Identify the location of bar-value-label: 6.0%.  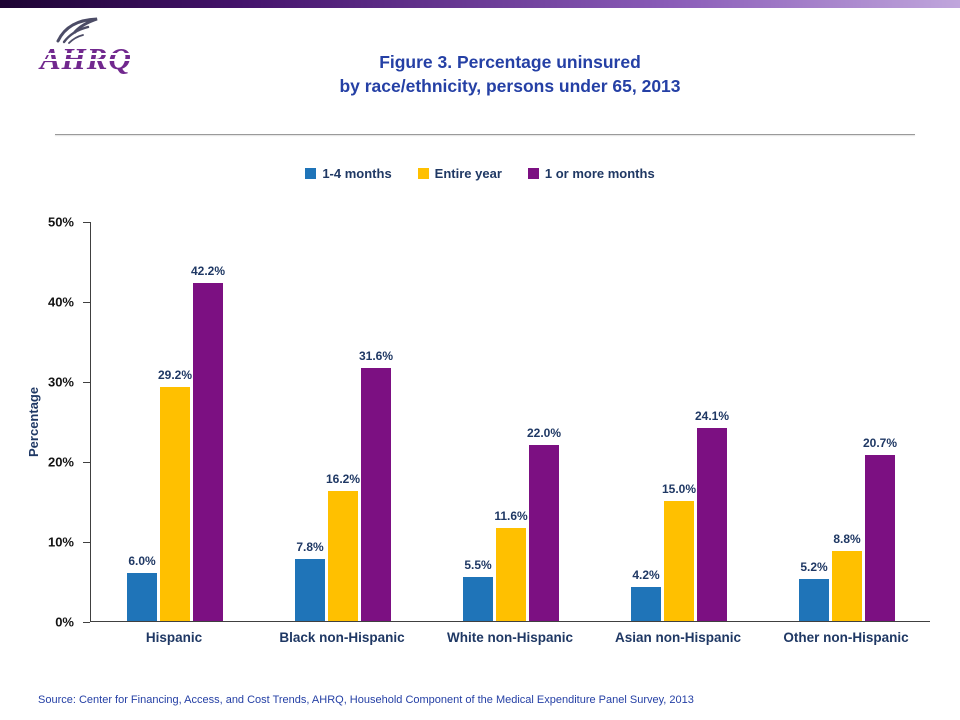
(142, 561).